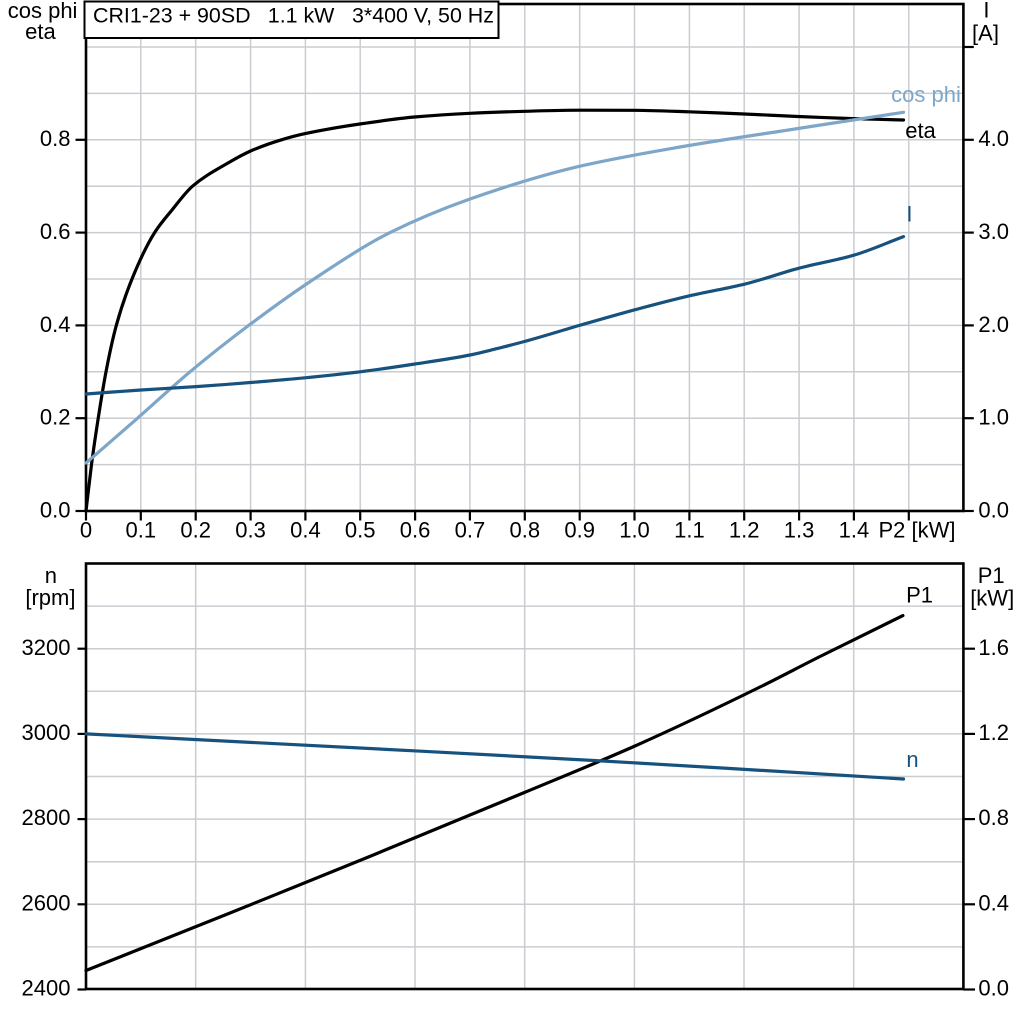 Image resolution: width=1024 pixels, height=1029 pixels. I want to click on svg-text: CRI1-23 + 90SD, so click(172, 16).